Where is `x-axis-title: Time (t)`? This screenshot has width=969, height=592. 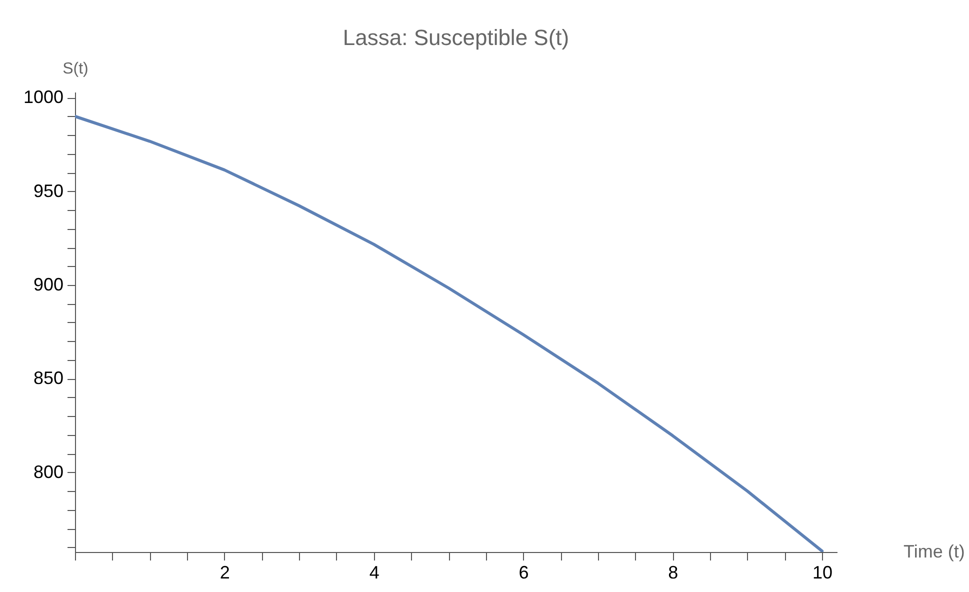
x-axis-title: Time (t) is located at coordinates (934, 552).